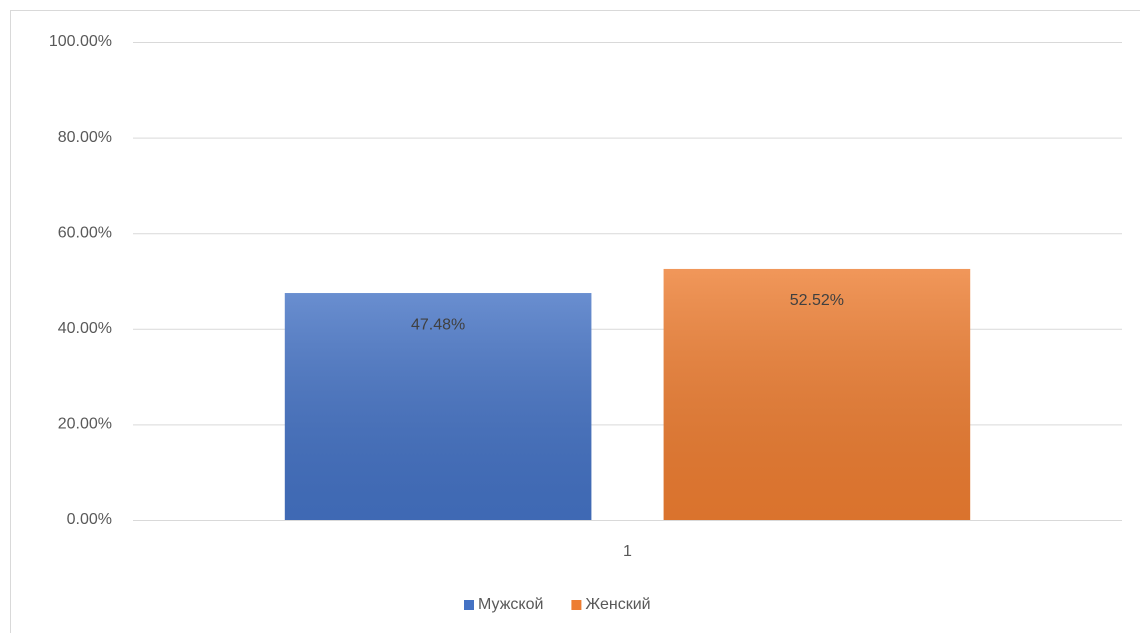  Describe the element at coordinates (80, 41) in the screenshot. I see `y-tick-label: 100.00%` at that location.